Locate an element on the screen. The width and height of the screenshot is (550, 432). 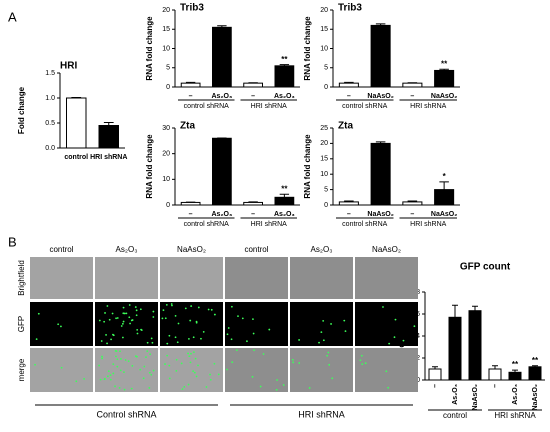
significance: ** is located at coordinates (535, 360).